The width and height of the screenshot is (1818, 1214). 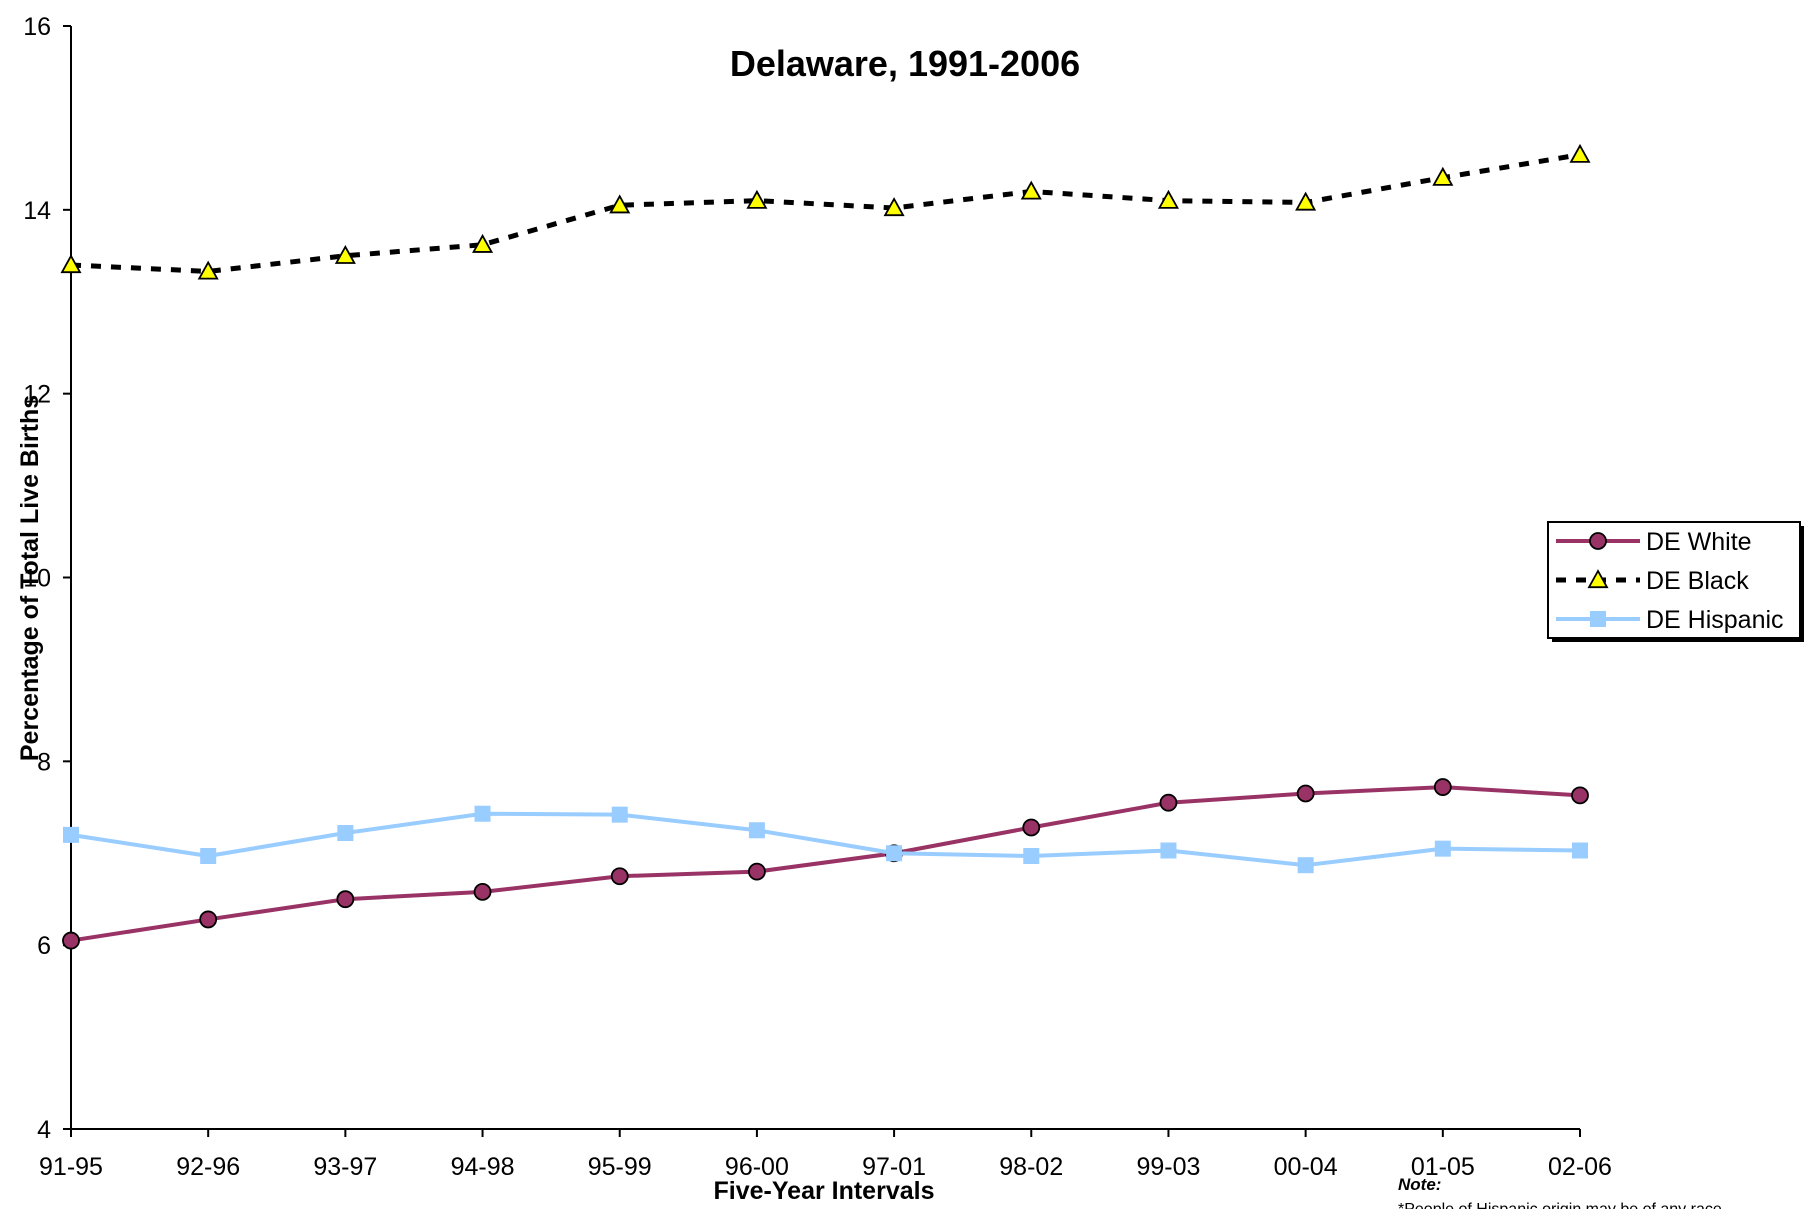 I want to click on y-tick-label: 14, so click(x=37, y=211).